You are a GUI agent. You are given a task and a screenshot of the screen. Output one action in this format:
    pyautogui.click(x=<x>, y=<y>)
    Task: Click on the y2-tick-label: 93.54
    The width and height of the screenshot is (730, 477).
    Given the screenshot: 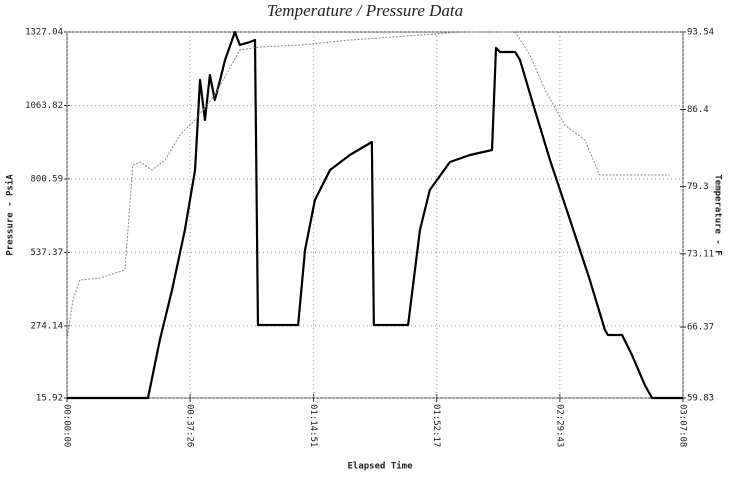 What is the action you would take?
    pyautogui.click(x=700, y=33)
    